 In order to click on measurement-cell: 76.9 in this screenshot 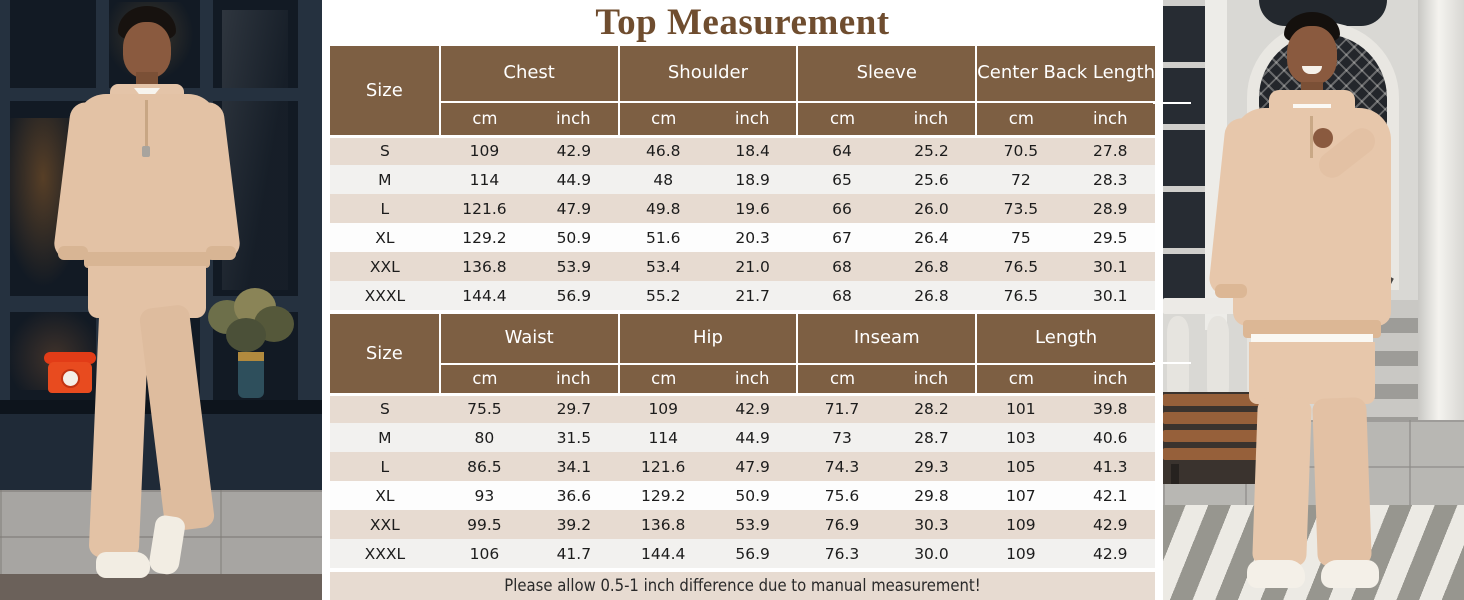, I will do `click(842, 524)`.